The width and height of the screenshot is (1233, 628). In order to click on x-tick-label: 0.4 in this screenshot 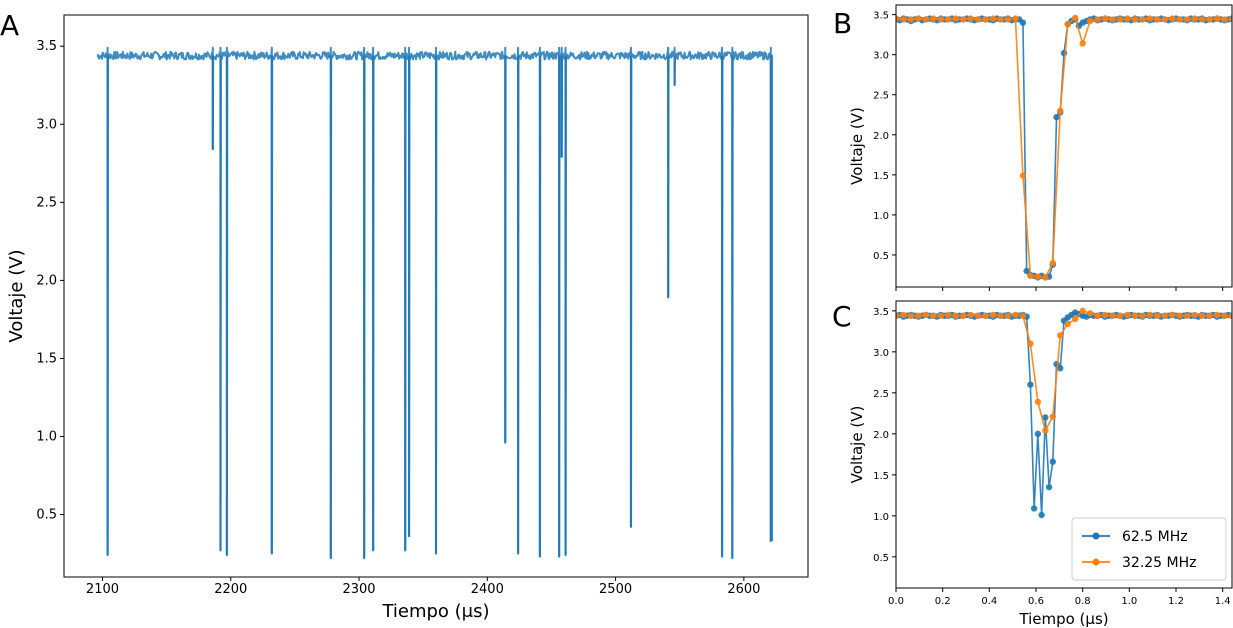, I will do `click(989, 601)`.